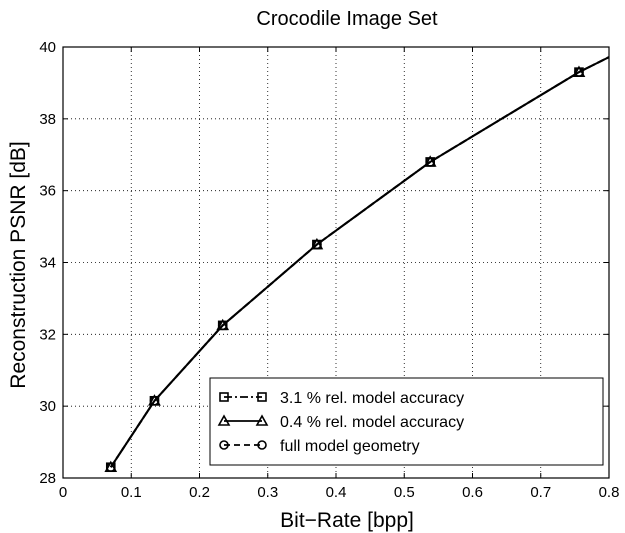 The image size is (625, 533). Describe the element at coordinates (47, 191) in the screenshot. I see `y-tick-label: 36` at that location.